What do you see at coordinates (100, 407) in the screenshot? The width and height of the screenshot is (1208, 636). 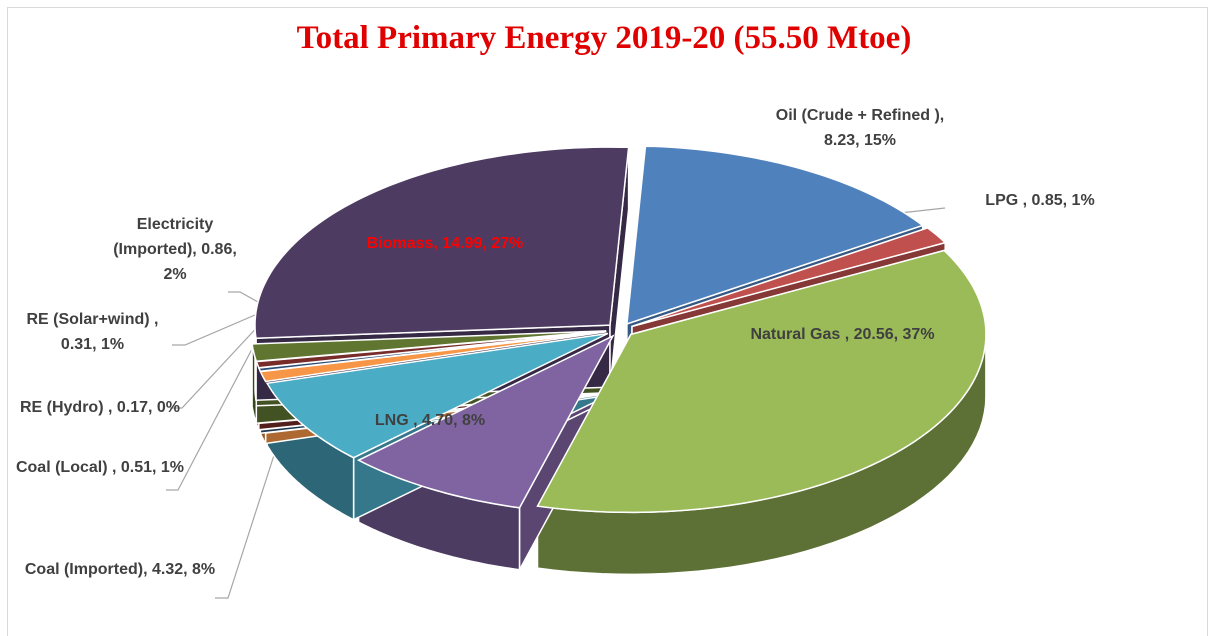 I see `data-label: RE (Hydro) , 0.17, 0%` at bounding box center [100, 407].